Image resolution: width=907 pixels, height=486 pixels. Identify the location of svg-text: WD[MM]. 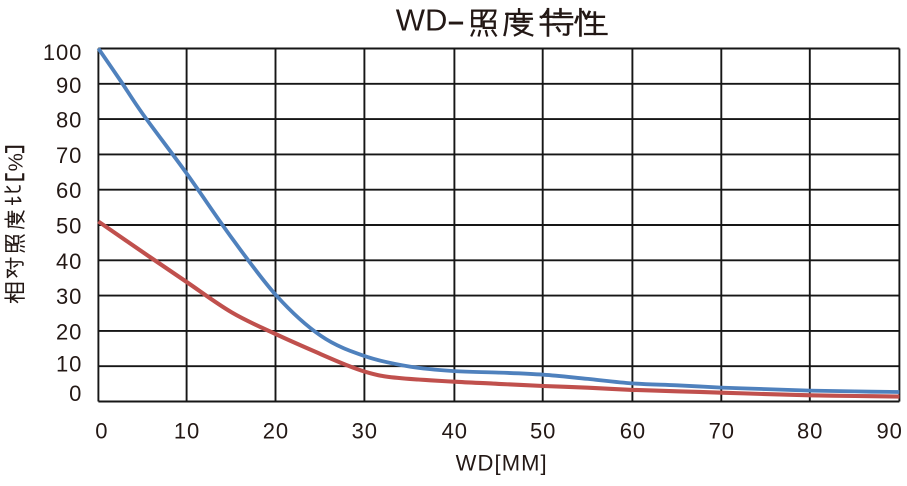
(502, 462).